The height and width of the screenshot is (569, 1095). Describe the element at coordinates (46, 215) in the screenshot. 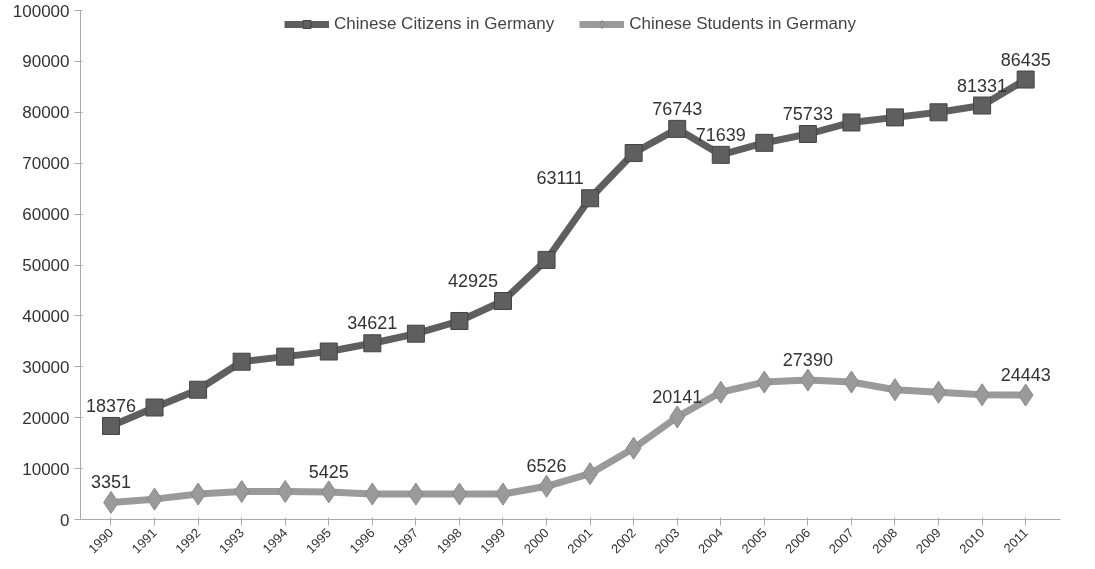

I see `y-tick-label: 60000` at that location.